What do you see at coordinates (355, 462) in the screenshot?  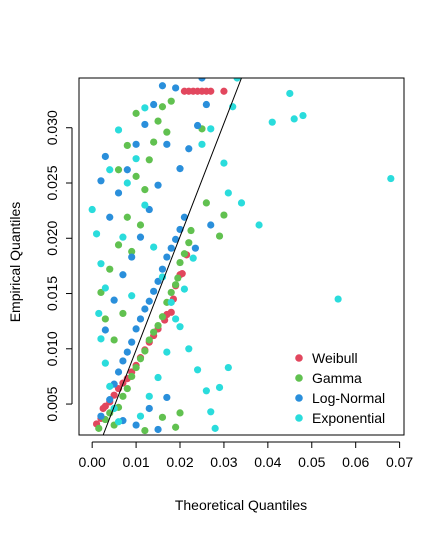 I see `x-tick-label-6: 0.06` at bounding box center [355, 462].